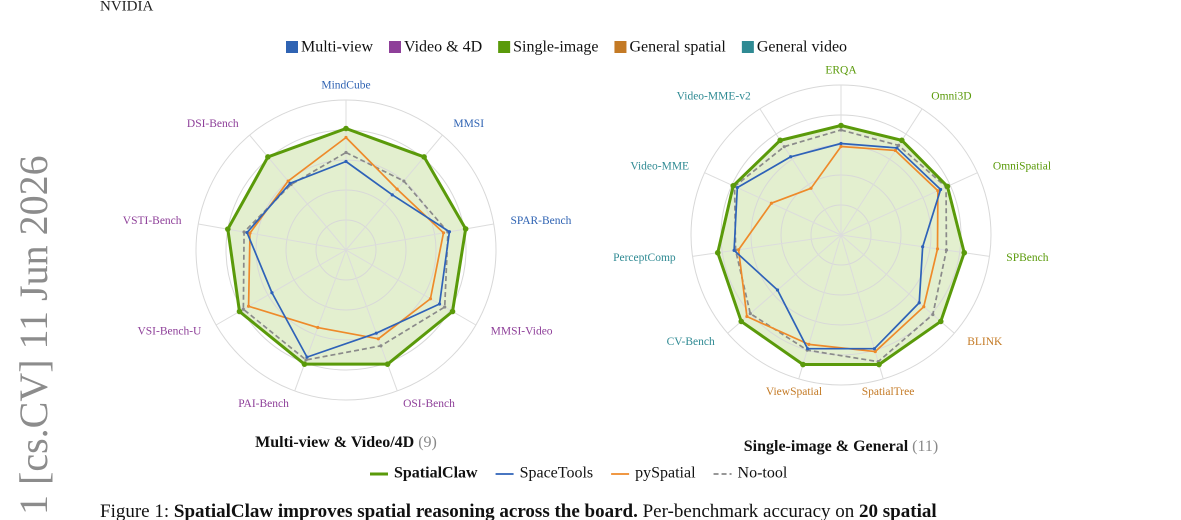  What do you see at coordinates (985, 342) in the screenshot?
I see `axis-label: BLINK` at bounding box center [985, 342].